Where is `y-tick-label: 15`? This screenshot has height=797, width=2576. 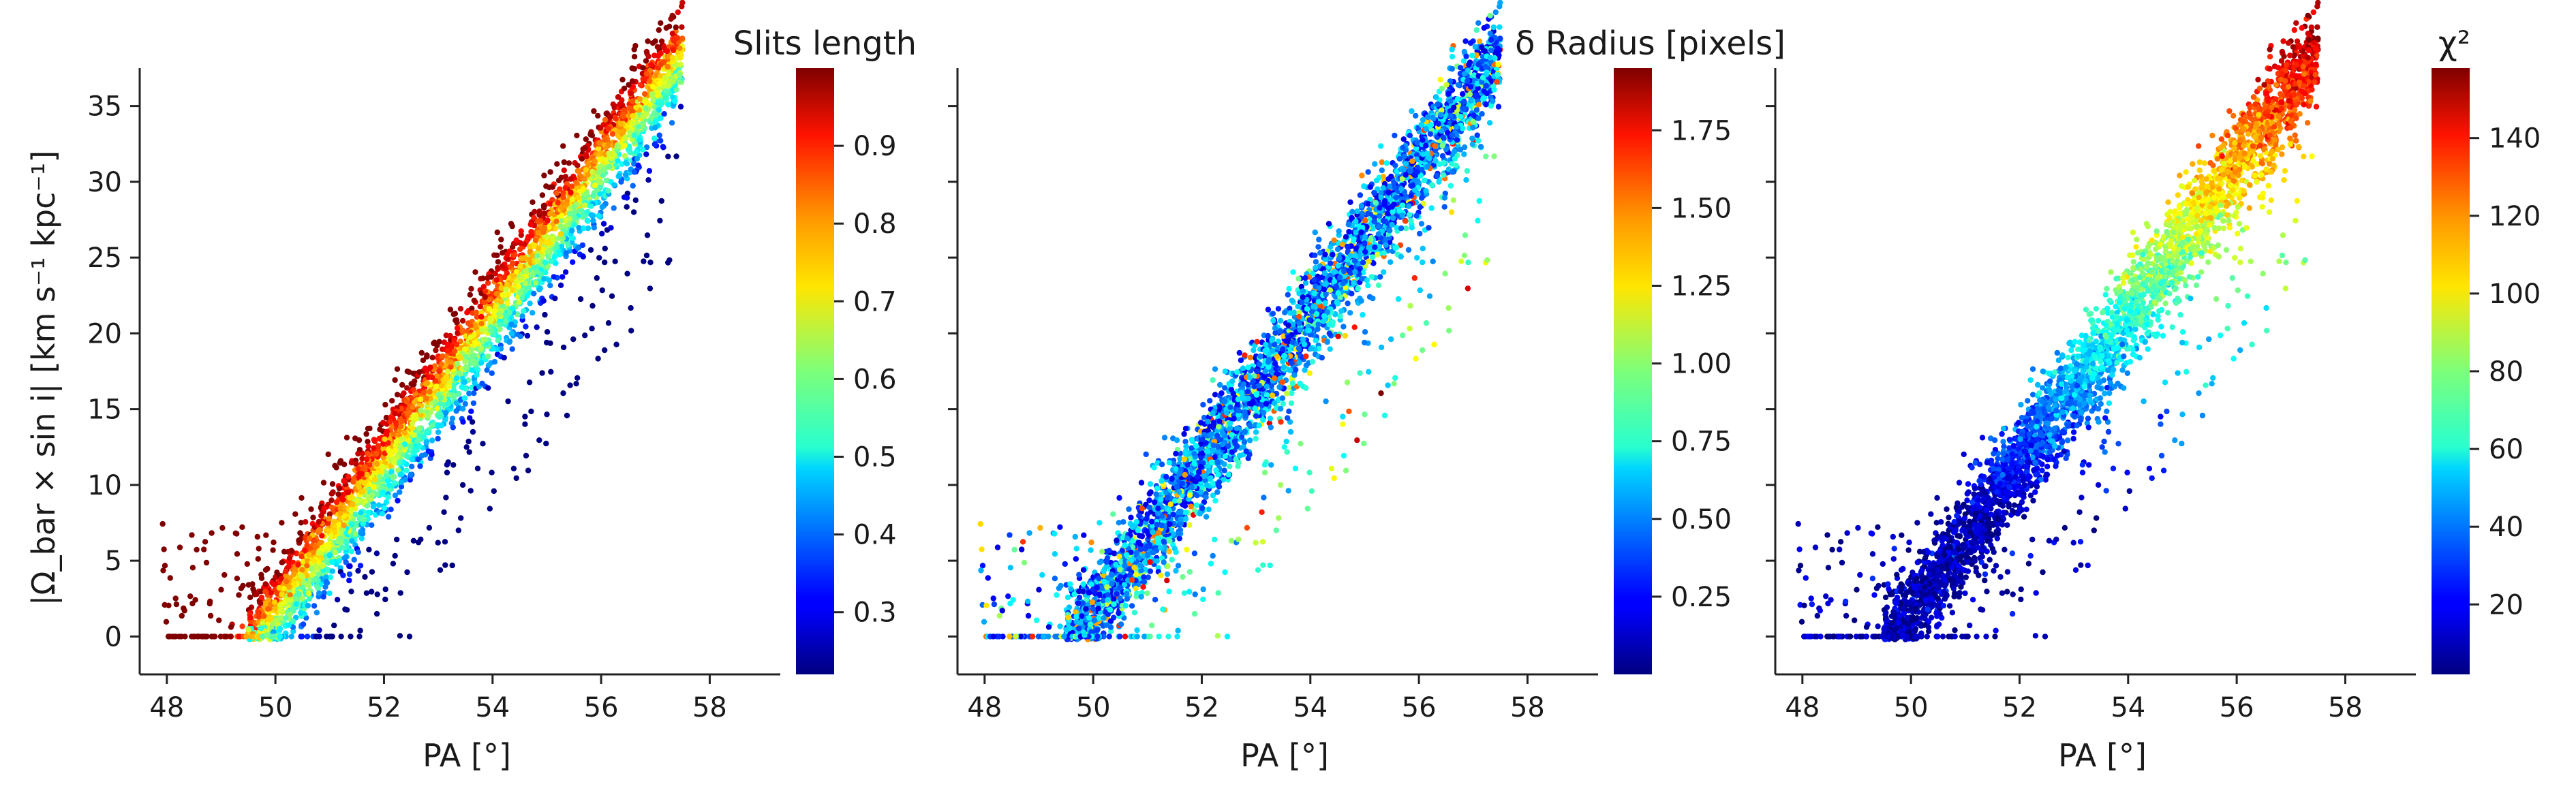
y-tick-label: 15 is located at coordinates (105, 410).